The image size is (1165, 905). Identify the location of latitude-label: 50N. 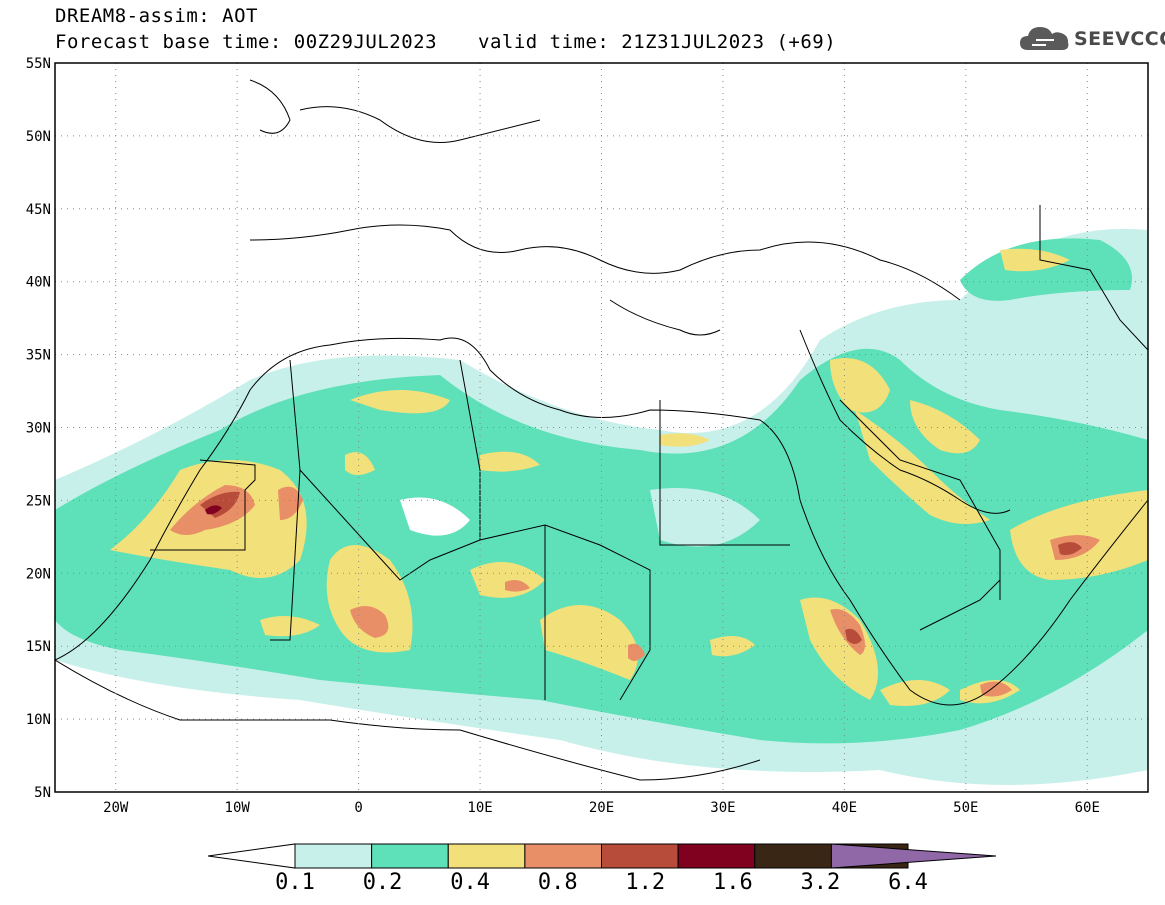
(38, 137).